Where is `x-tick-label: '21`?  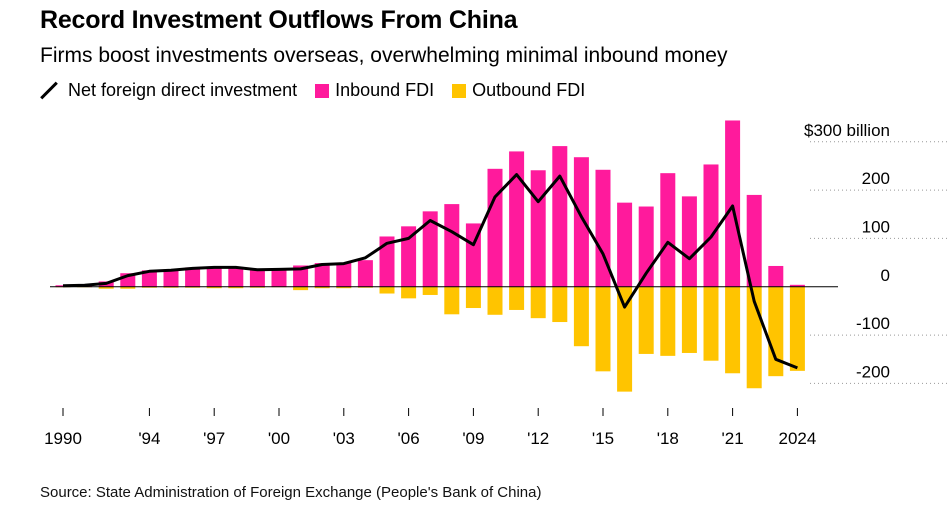 x-tick-label: '21 is located at coordinates (733, 438).